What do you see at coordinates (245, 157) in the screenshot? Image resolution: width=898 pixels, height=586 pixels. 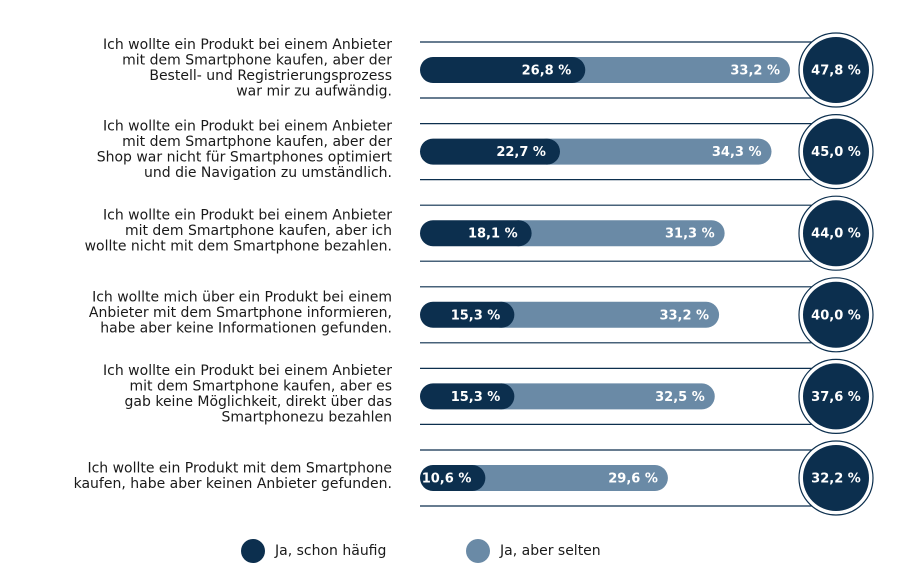 I see `category-label: Shop war nicht für Smartphones optimiert` at bounding box center [245, 157].